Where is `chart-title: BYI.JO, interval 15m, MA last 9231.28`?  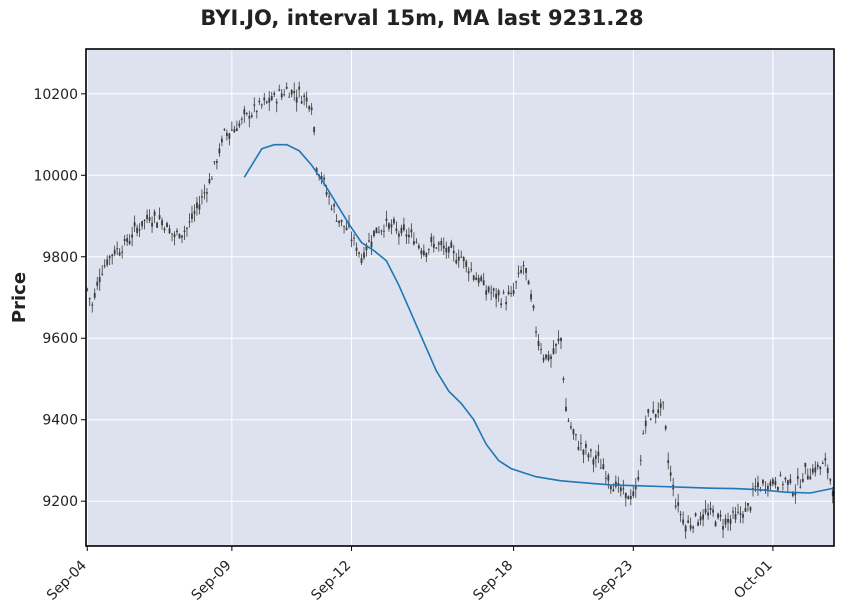
chart-title: BYI.JO, interval 15m, MA last 9231.28 is located at coordinates (422, 18).